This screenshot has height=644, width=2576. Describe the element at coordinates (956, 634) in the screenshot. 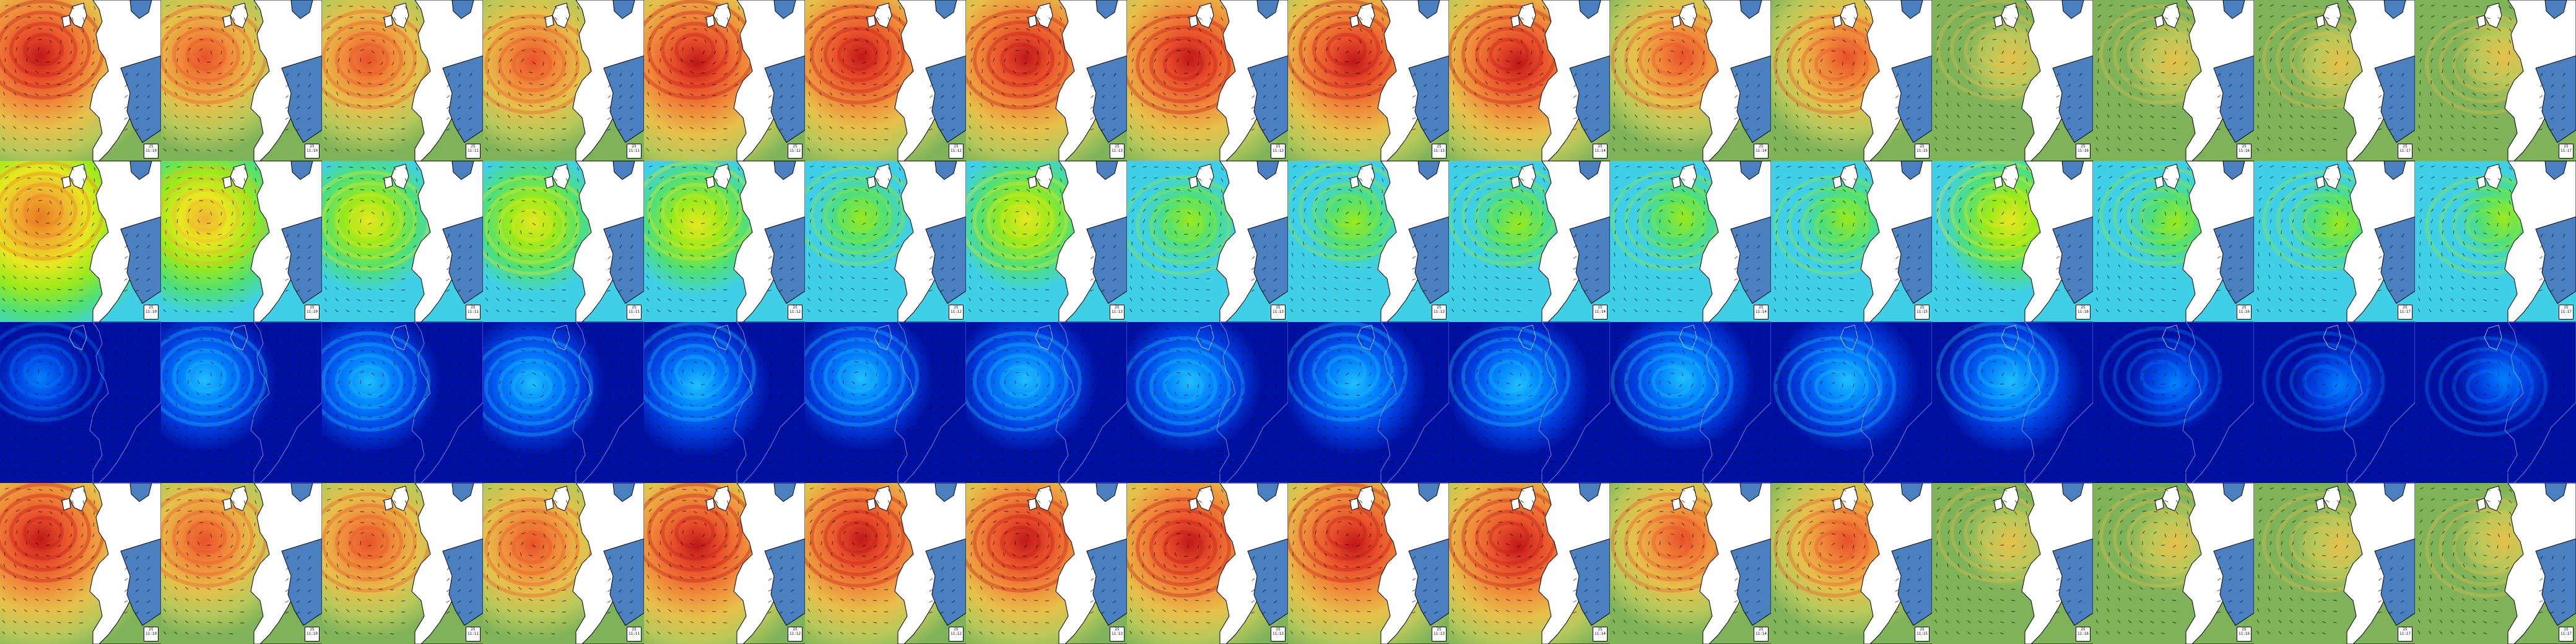

I see `timestamp-label: 25 11:12` at that location.